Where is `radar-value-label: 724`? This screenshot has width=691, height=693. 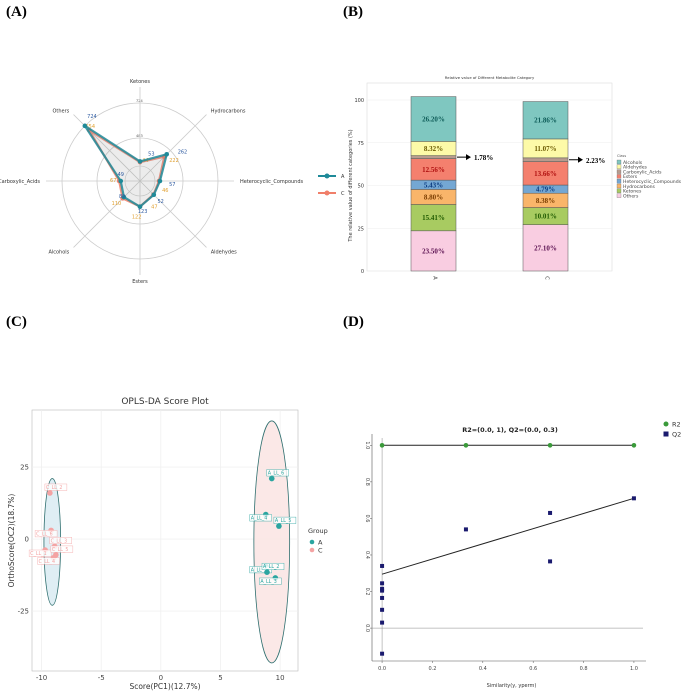 radar-value-label: 724 is located at coordinates (92, 117).